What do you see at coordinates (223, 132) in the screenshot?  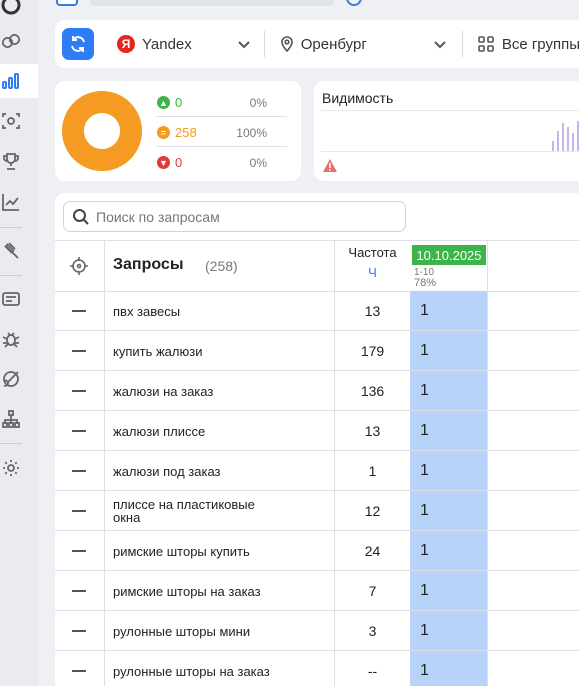 I see `stat-same-row: = 258 100%` at bounding box center [223, 132].